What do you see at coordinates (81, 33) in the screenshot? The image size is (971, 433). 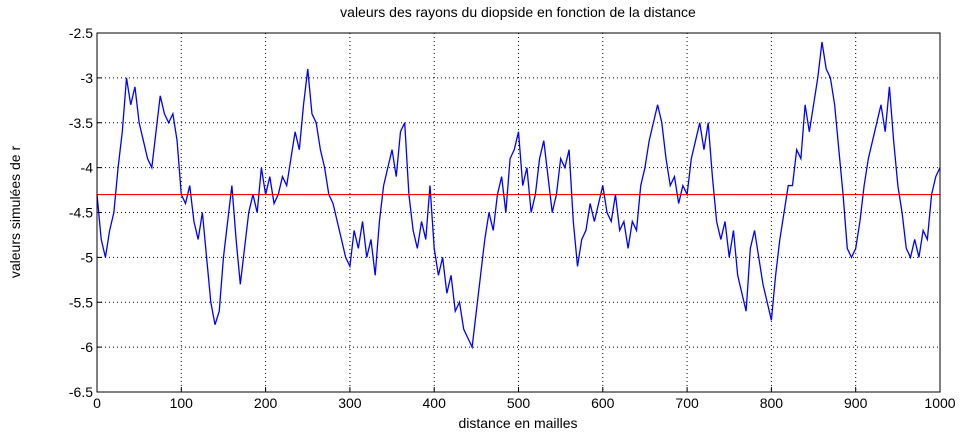 I see `y-tick-label: -2.5` at bounding box center [81, 33].